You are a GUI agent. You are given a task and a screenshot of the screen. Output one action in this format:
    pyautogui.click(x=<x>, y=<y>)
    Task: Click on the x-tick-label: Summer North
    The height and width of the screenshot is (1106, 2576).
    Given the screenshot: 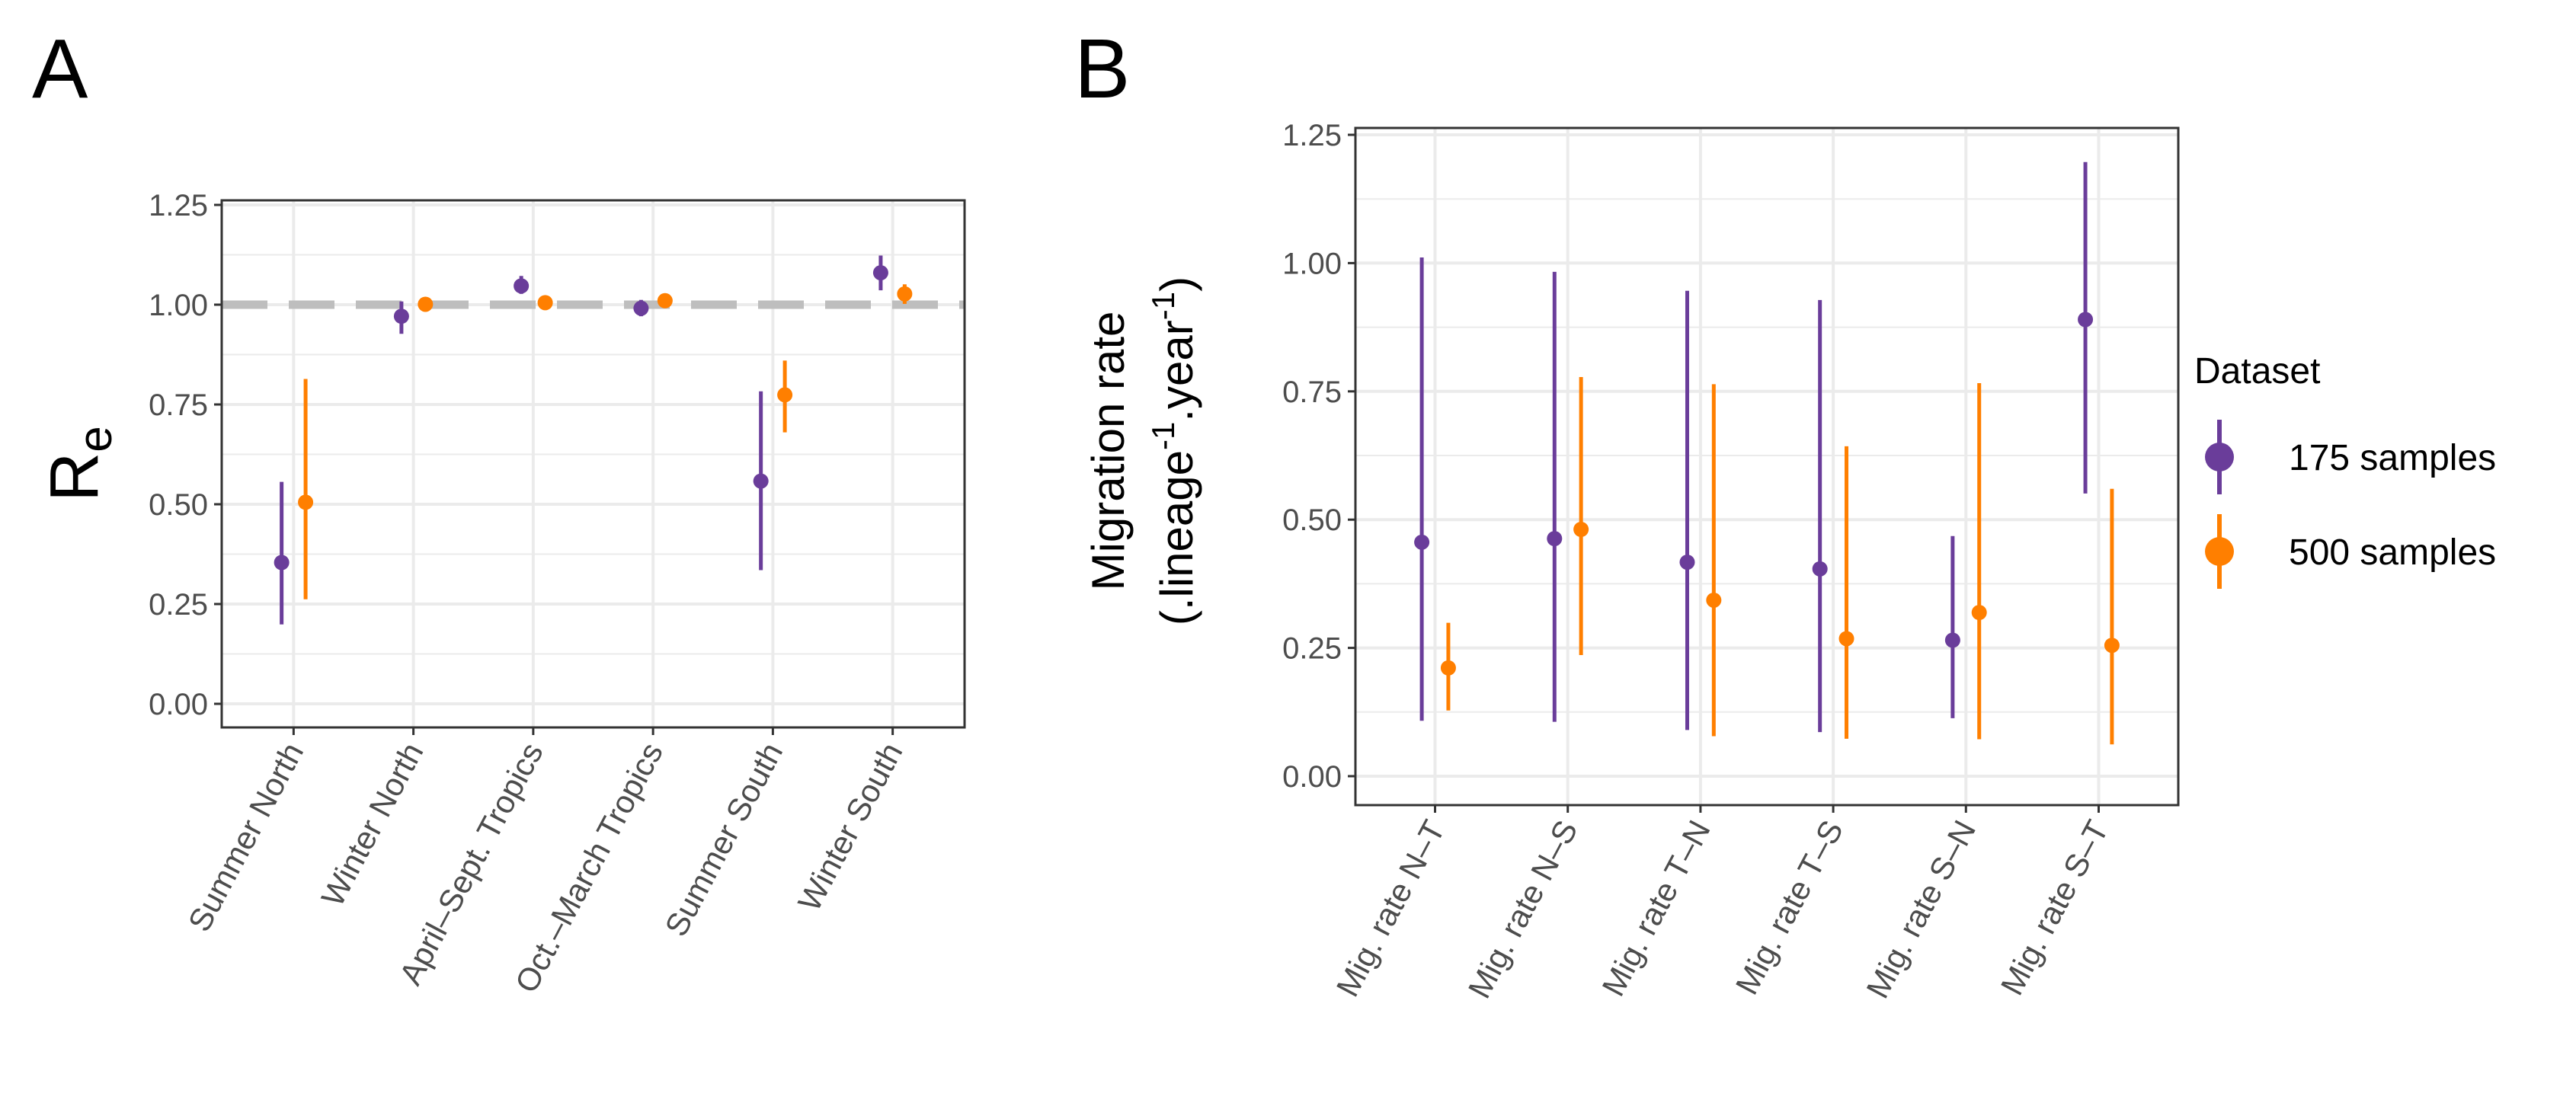 What is the action you would take?
    pyautogui.click(x=246, y=837)
    